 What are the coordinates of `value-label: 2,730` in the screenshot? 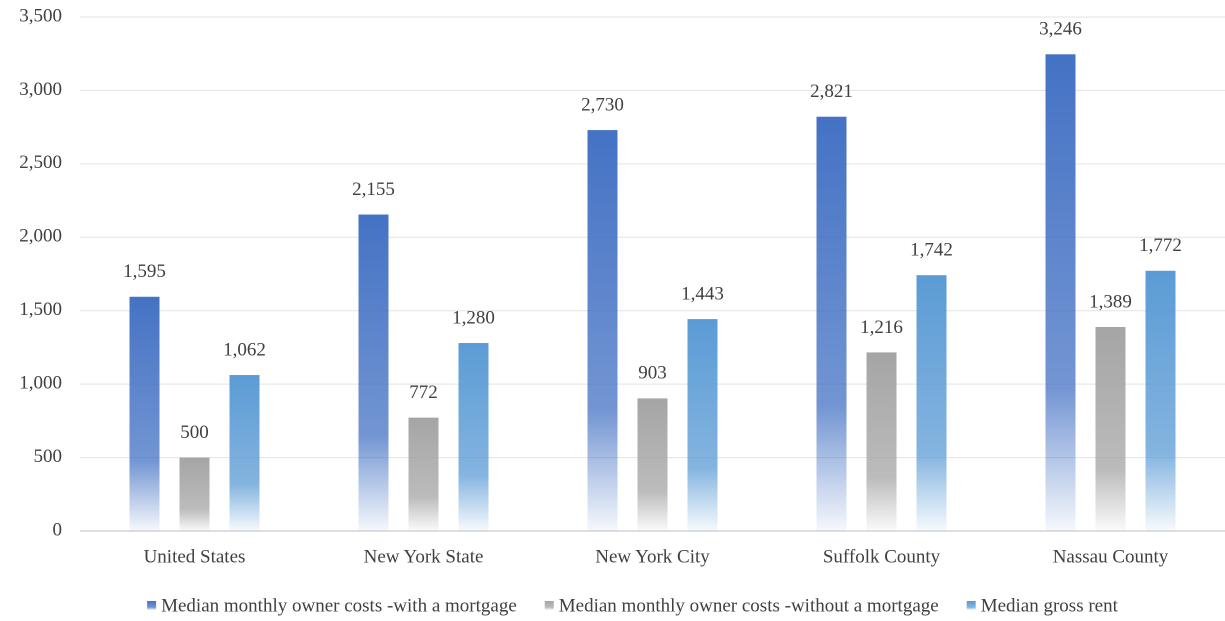 It's located at (602, 104).